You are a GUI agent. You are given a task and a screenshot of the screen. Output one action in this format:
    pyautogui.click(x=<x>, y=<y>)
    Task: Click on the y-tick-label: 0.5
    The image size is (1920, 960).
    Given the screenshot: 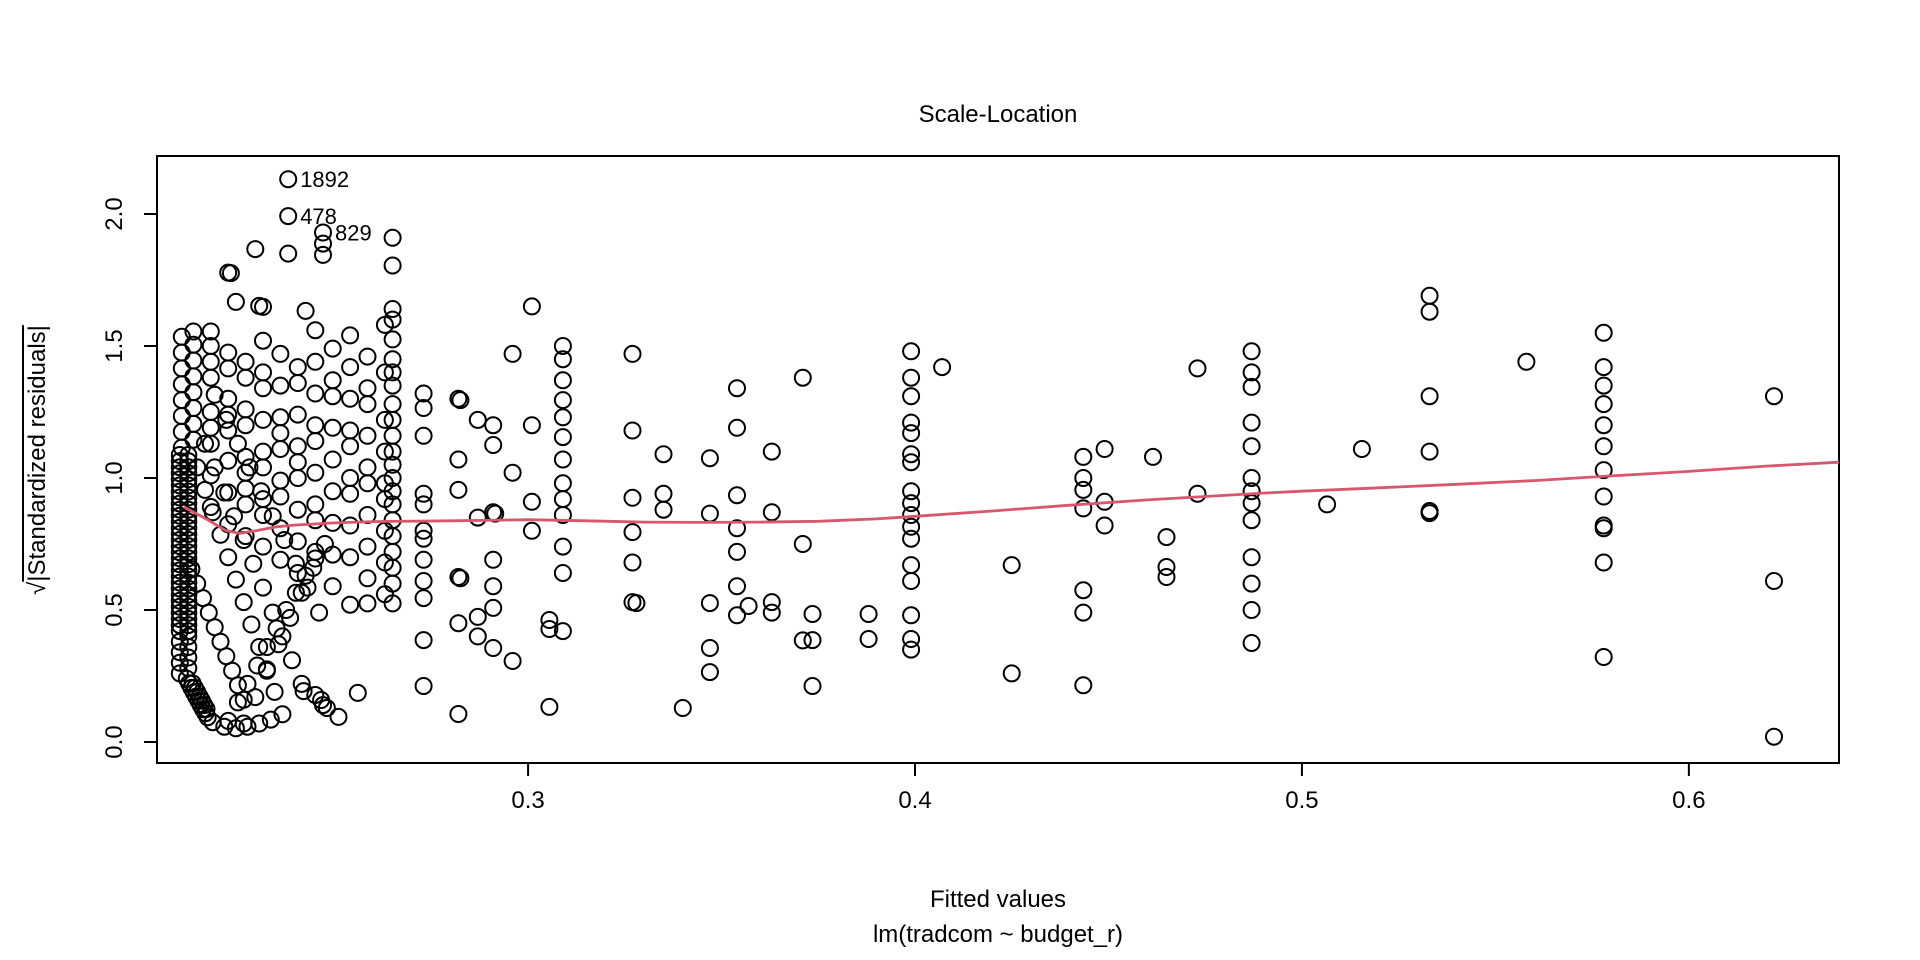 What is the action you would take?
    pyautogui.click(x=114, y=609)
    